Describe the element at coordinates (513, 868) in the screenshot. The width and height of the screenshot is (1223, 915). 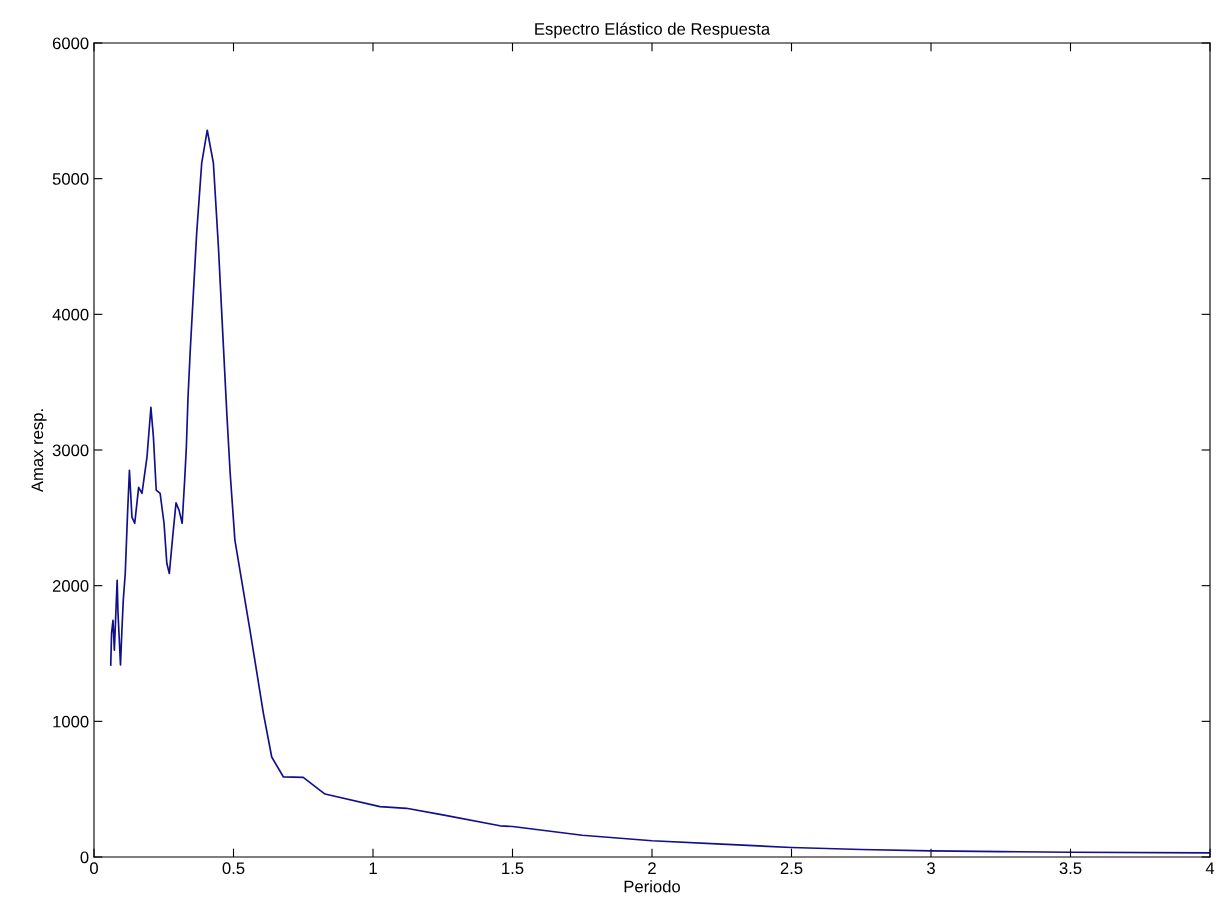
I see `x-tick-label: 1.5` at that location.